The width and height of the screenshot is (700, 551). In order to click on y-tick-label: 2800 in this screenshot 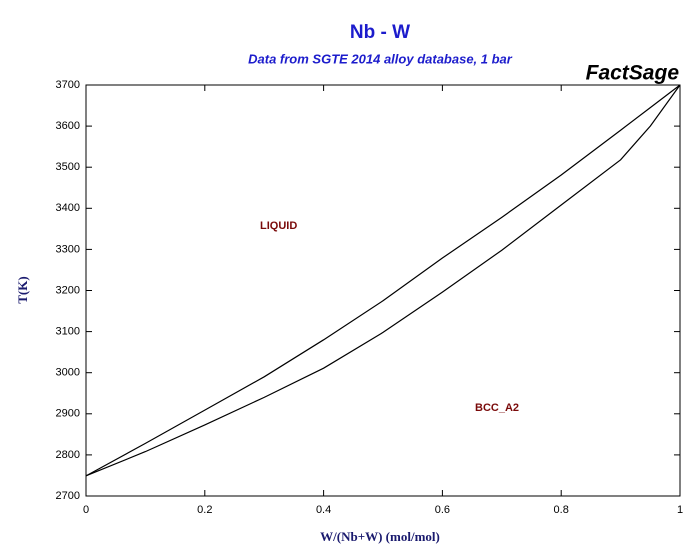, I will do `click(68, 455)`.